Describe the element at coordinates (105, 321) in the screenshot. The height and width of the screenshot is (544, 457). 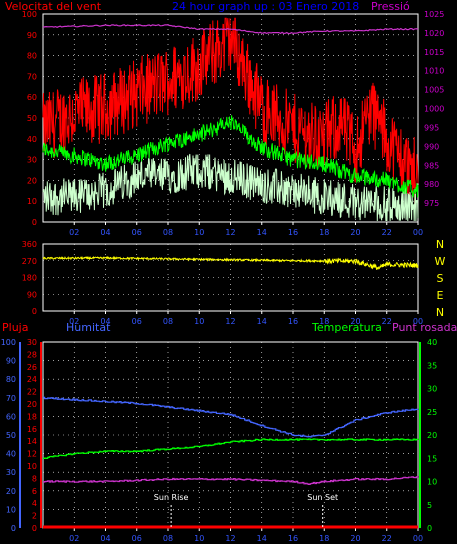
I see `direction-panel-xtick-label: 04` at that location.